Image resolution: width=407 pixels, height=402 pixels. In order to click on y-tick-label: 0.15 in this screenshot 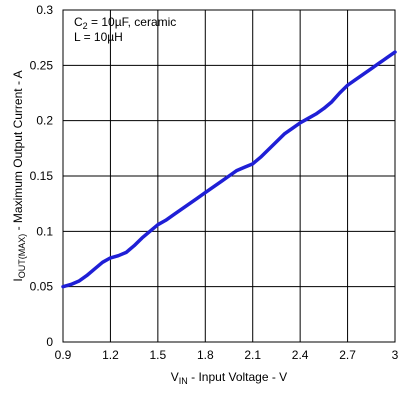, I will do `click(42, 176)`.